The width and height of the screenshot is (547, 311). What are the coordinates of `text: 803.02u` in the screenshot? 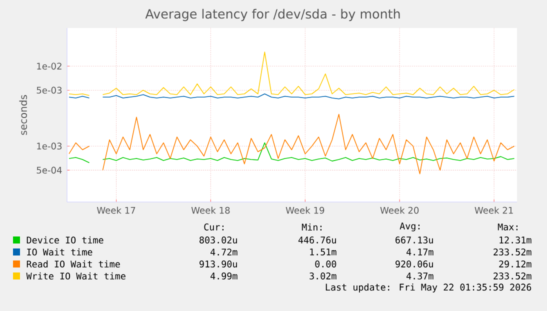 It's located at (218, 240).